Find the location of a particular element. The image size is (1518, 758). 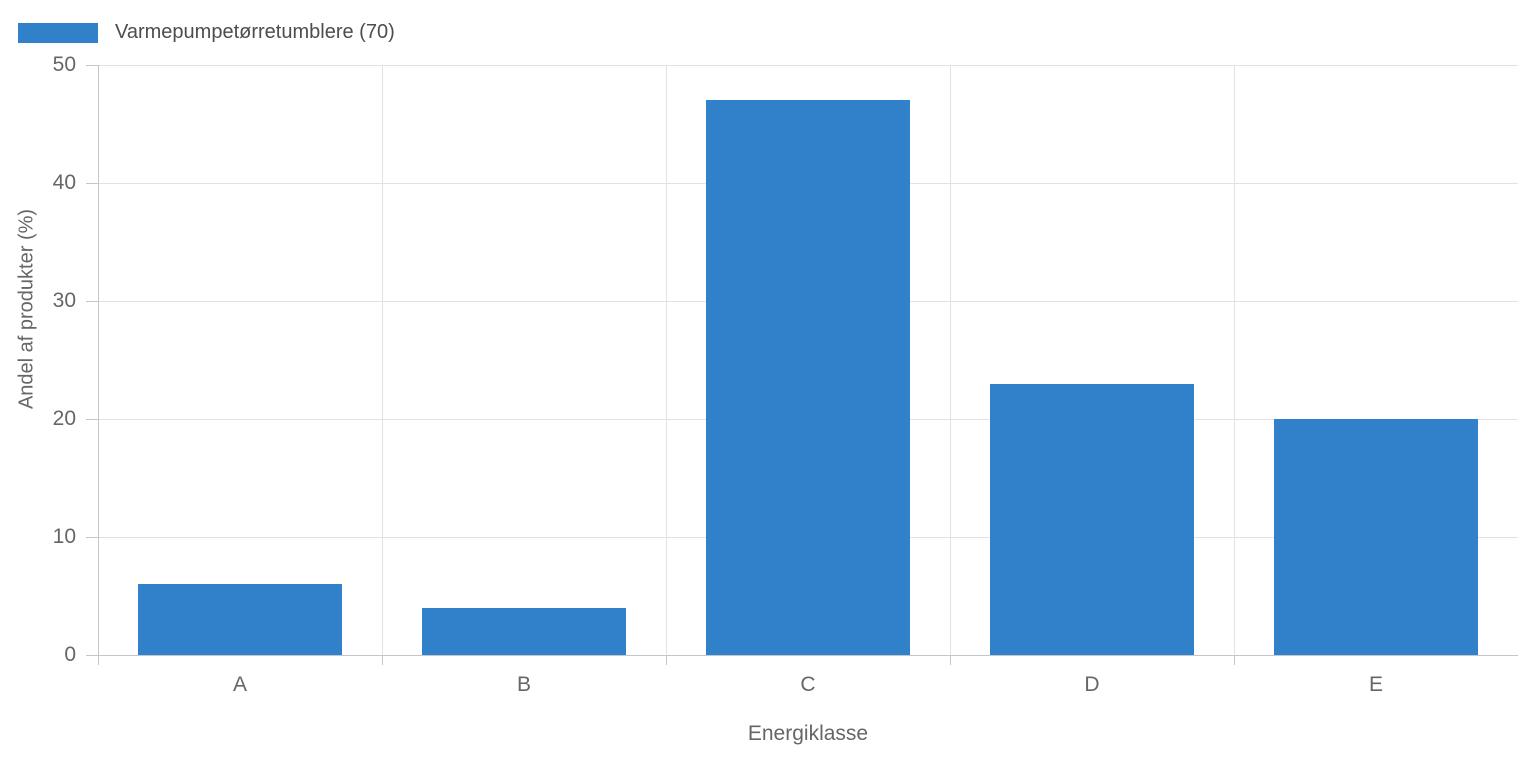

x-tick-label-d: D is located at coordinates (1092, 684).